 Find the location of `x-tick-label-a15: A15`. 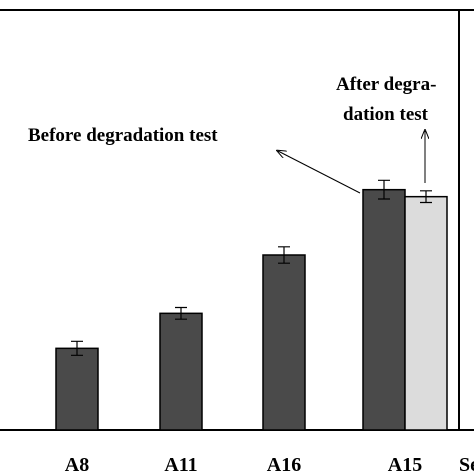

x-tick-label-a15: A15 is located at coordinates (405, 464).